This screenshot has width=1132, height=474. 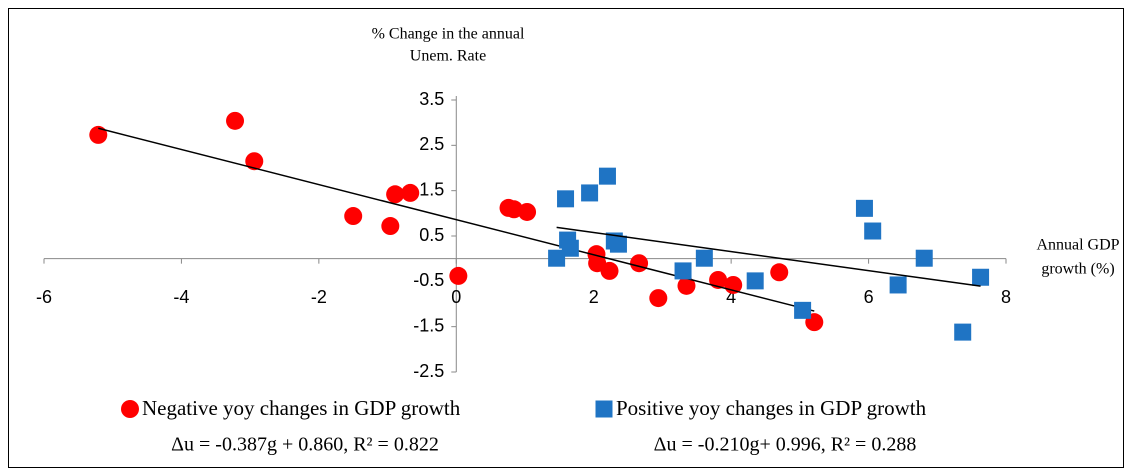 What do you see at coordinates (431, 189) in the screenshot?
I see `y-tick-label: 1.5` at bounding box center [431, 189].